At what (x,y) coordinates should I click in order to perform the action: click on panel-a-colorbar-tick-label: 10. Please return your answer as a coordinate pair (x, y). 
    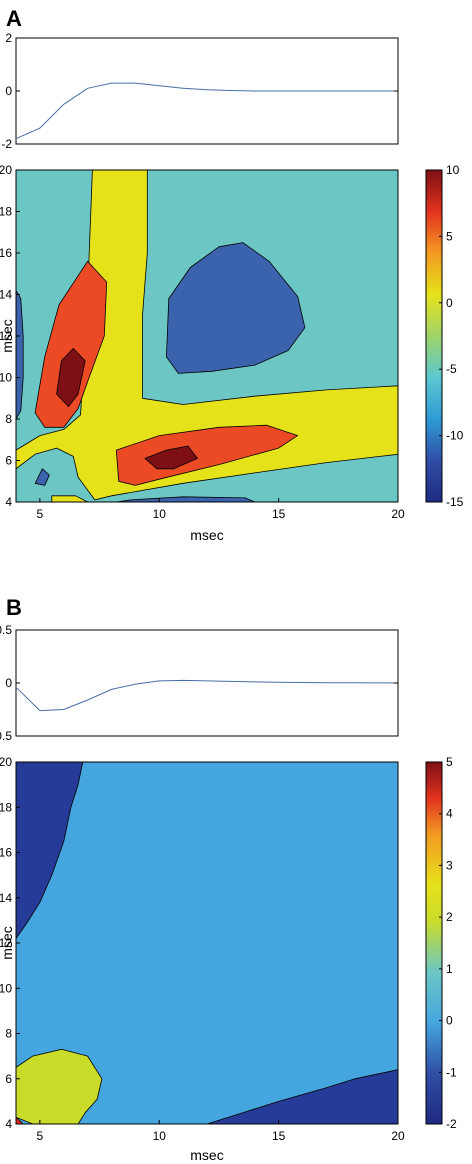
    Looking at the image, I should click on (453, 170).